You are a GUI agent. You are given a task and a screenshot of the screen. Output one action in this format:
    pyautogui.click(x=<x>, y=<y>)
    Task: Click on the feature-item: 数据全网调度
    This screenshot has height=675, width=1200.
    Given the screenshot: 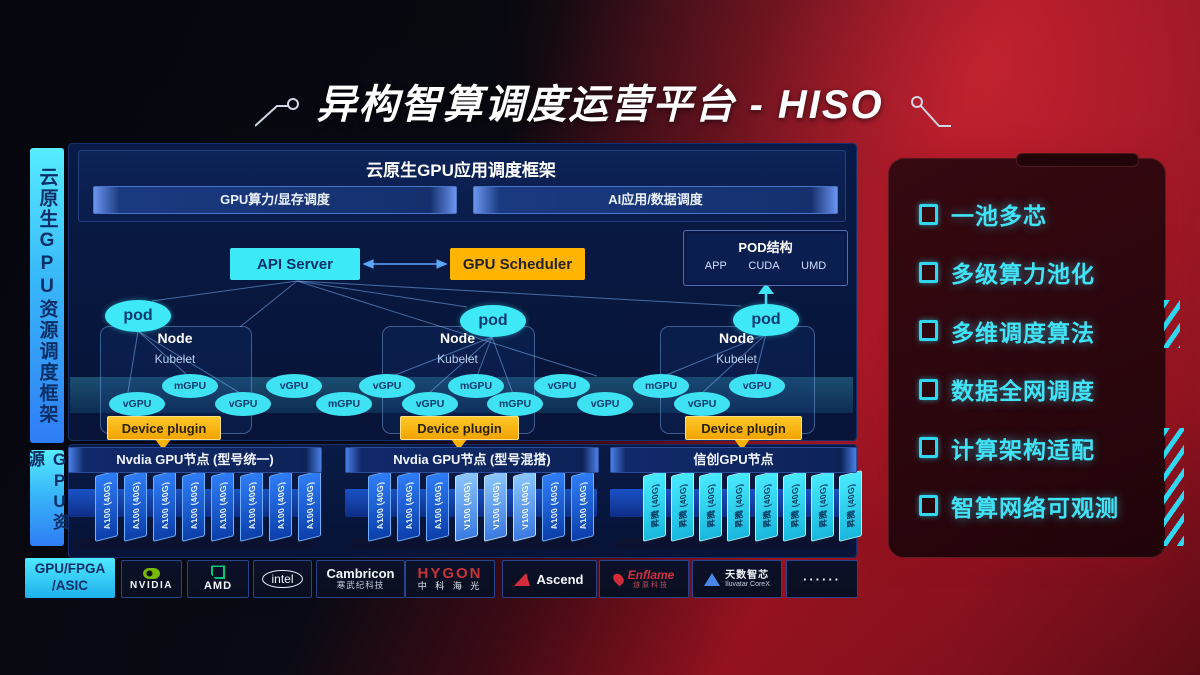 What is the action you would take?
    pyautogui.click(x=1042, y=389)
    